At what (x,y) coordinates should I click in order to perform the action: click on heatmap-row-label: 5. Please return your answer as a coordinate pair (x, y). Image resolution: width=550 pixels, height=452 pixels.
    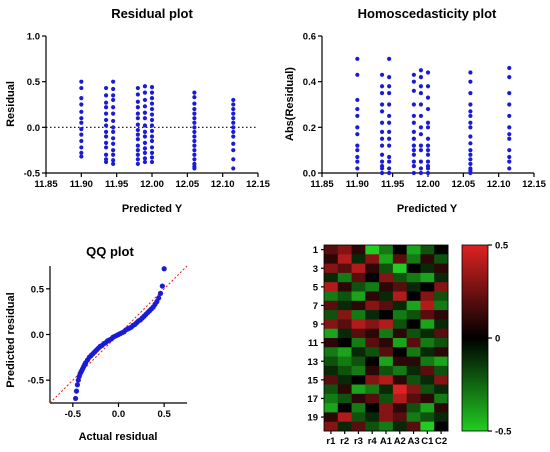
    Looking at the image, I should click on (316, 287).